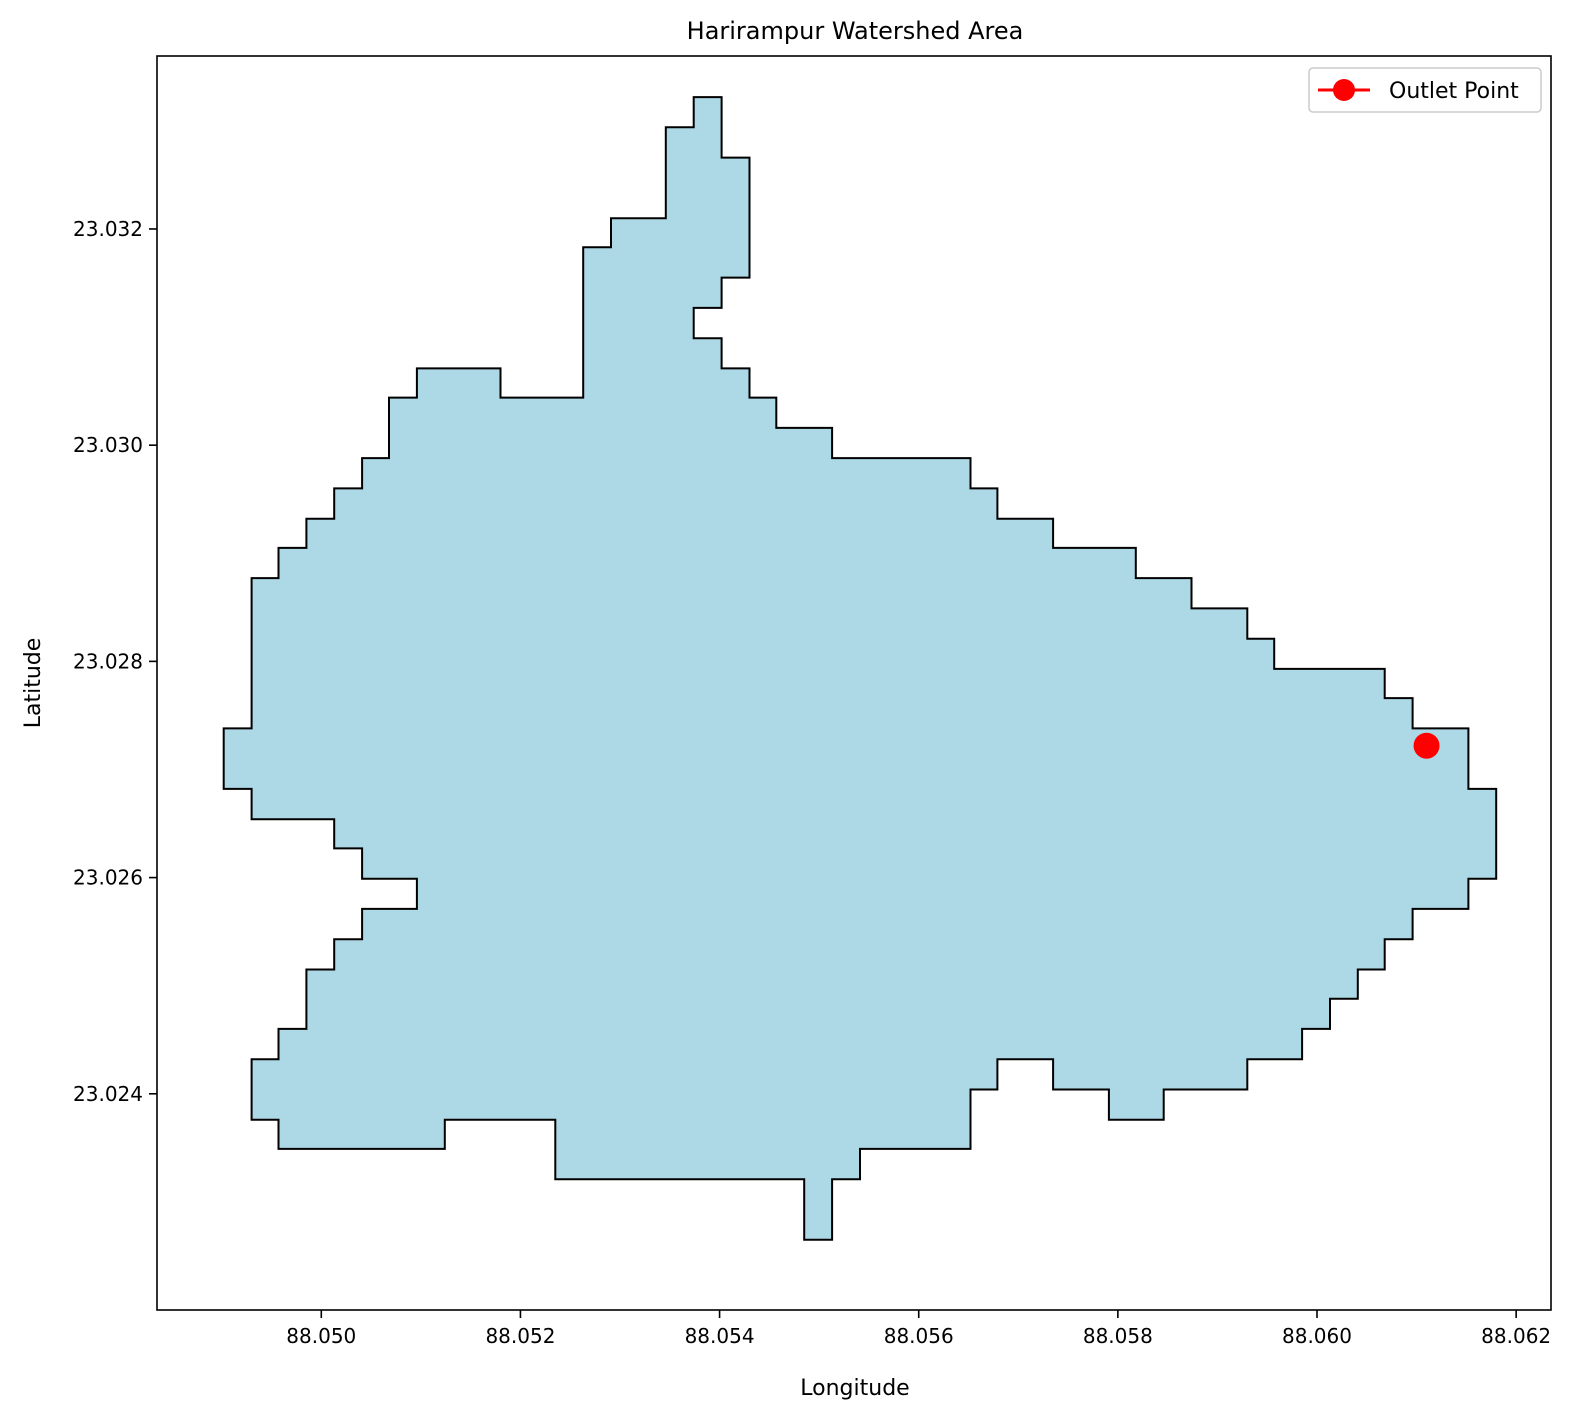  Describe the element at coordinates (108, 1094) in the screenshot. I see `y-tick-label: 23.024` at that location.